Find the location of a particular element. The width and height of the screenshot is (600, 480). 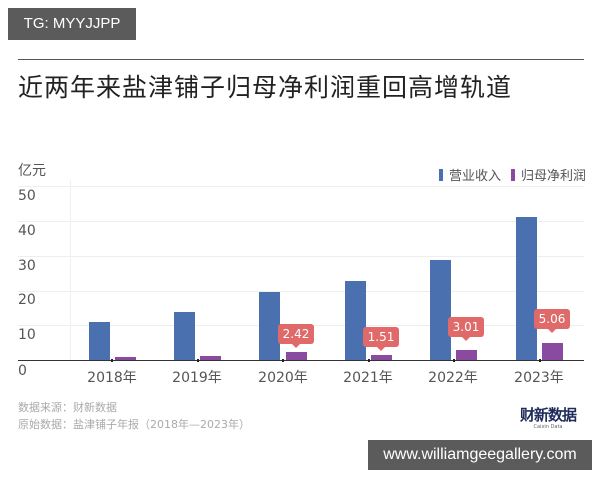

x-tick-2023: 2023年 is located at coordinates (539, 378).